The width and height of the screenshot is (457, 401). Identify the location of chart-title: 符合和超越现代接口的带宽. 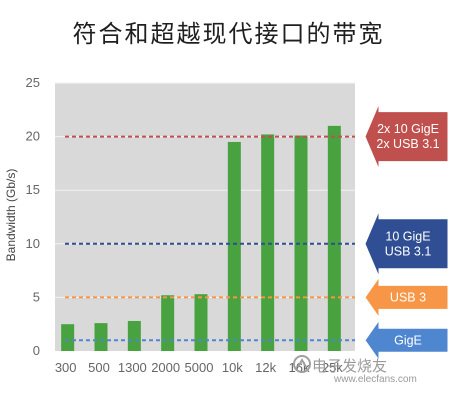
(228, 34).